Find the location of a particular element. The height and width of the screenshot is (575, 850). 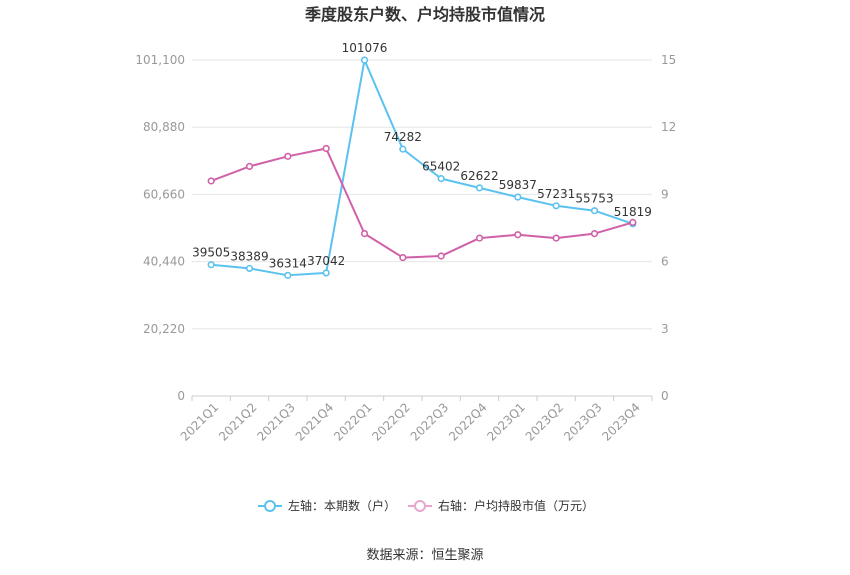

y-right-tick-label: 6 is located at coordinates (665, 262).